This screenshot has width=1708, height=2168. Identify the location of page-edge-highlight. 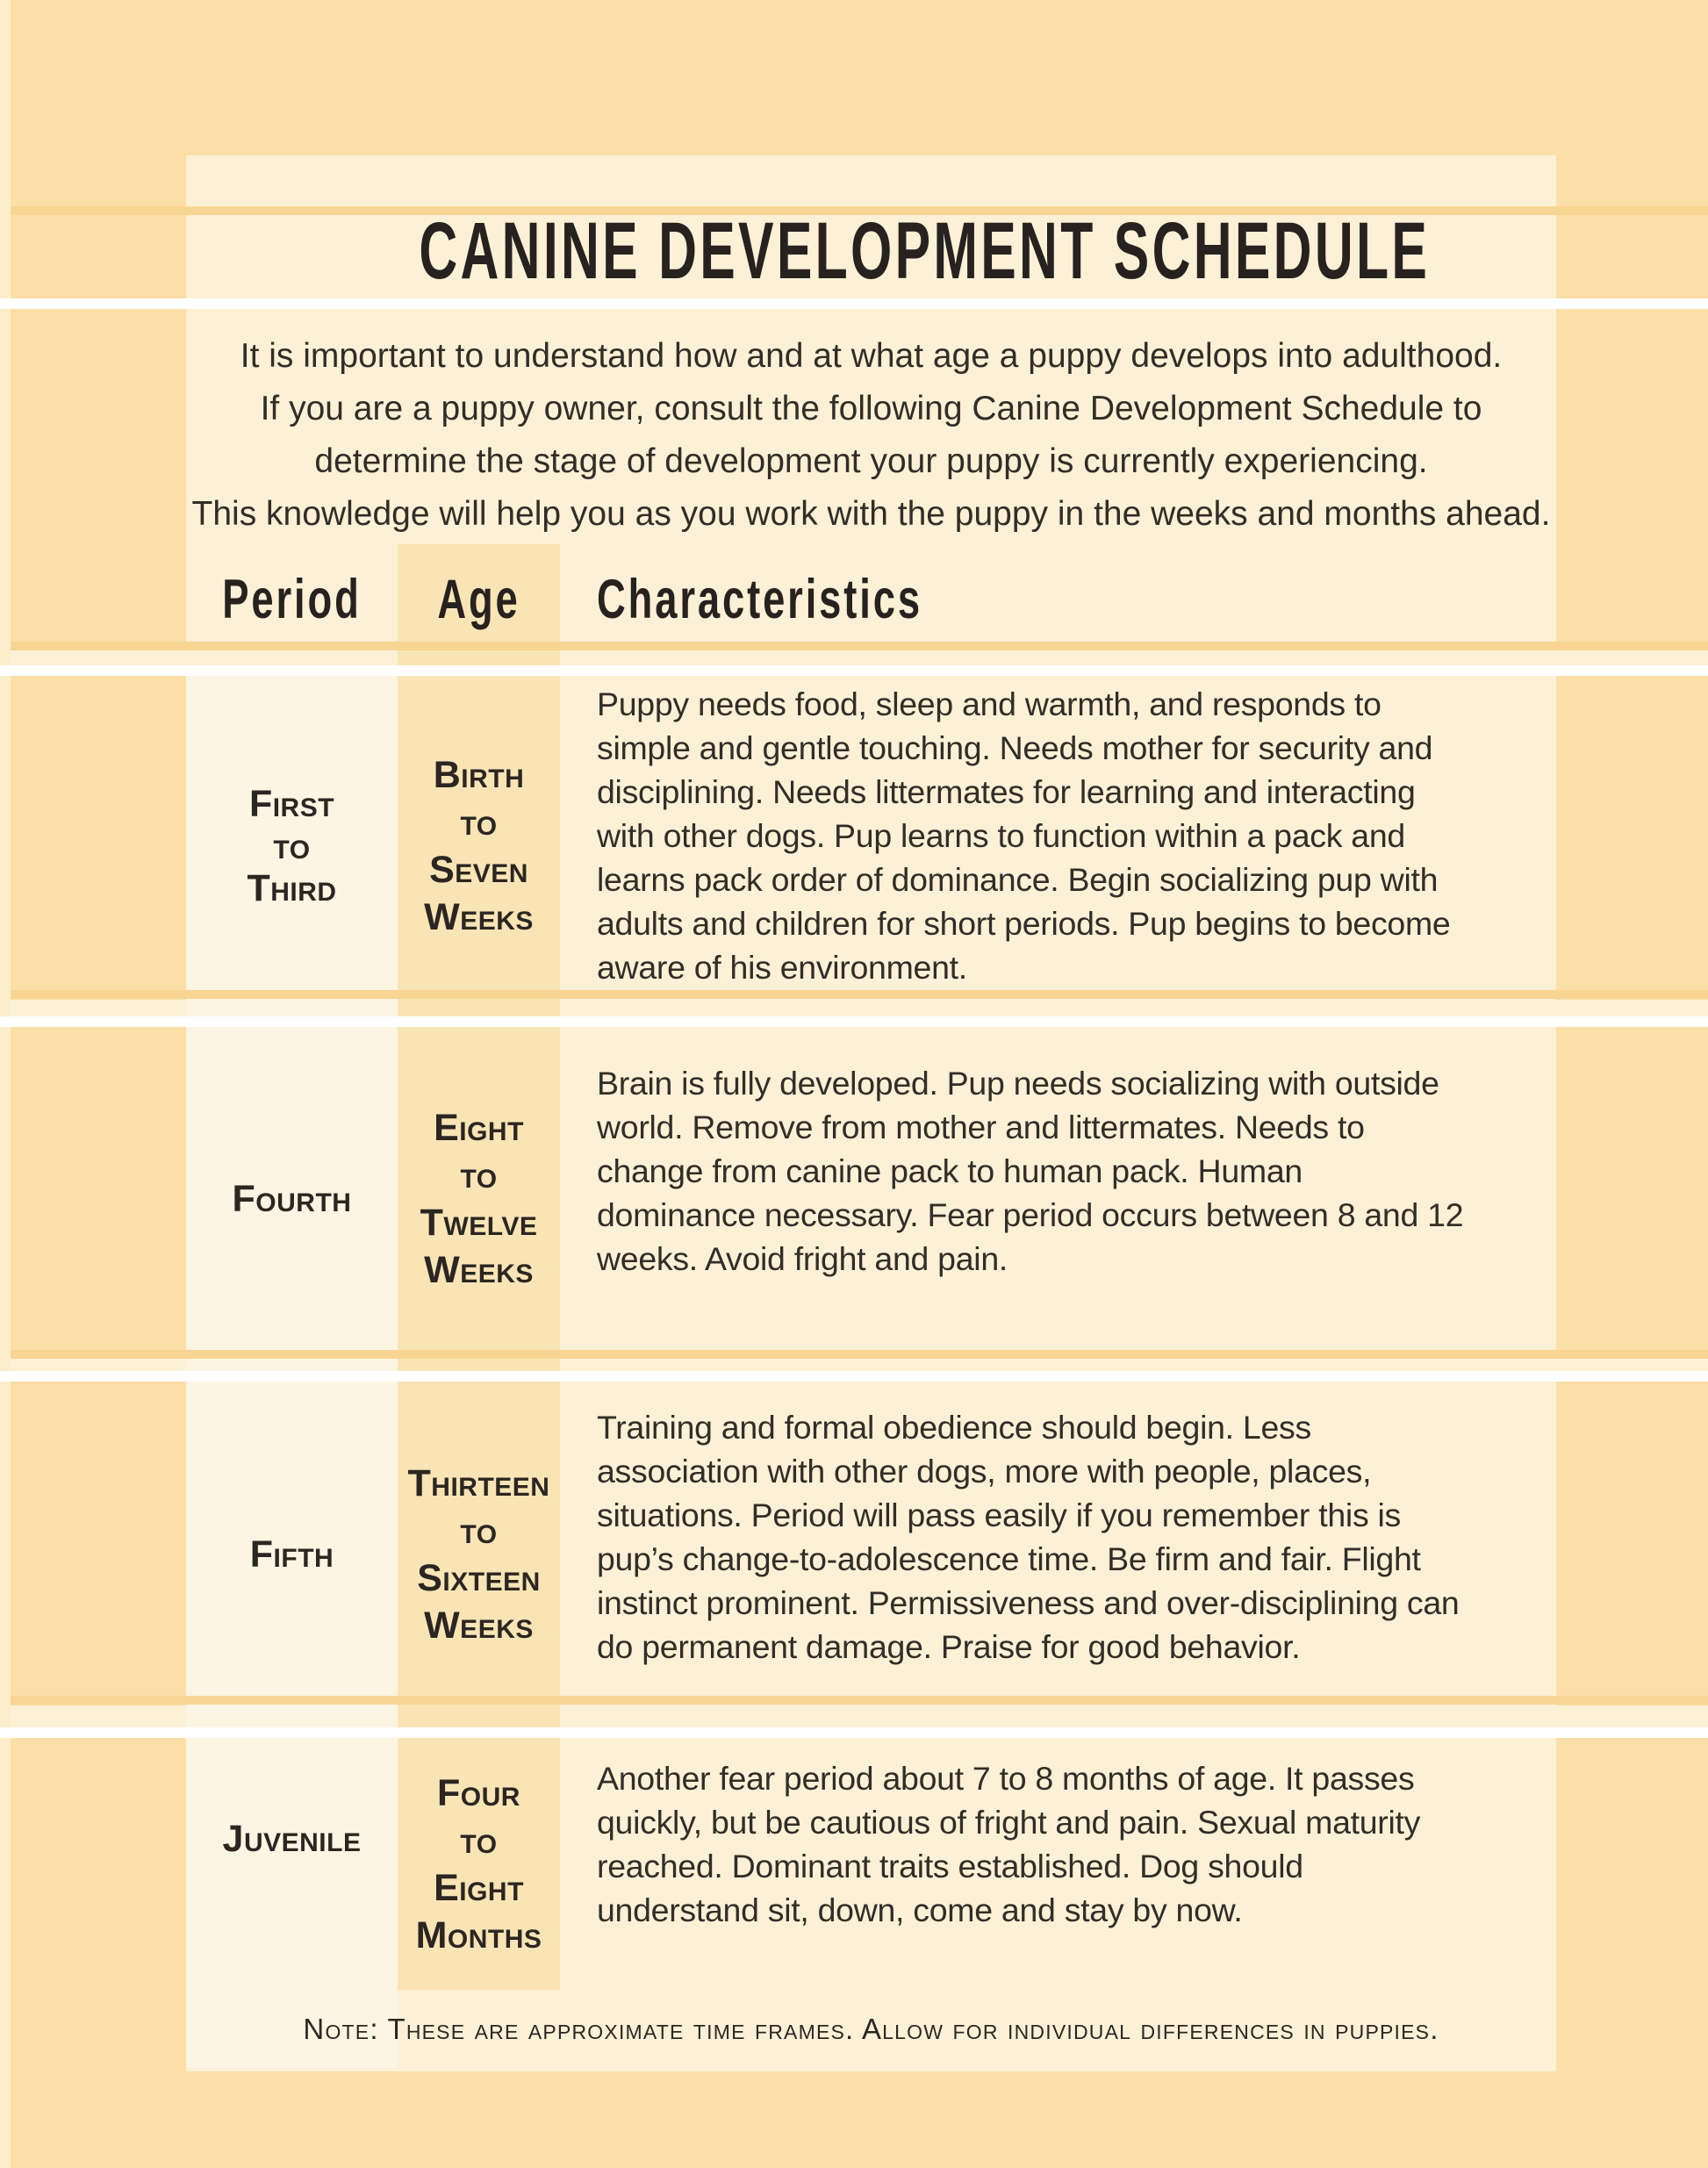
(5, 1084).